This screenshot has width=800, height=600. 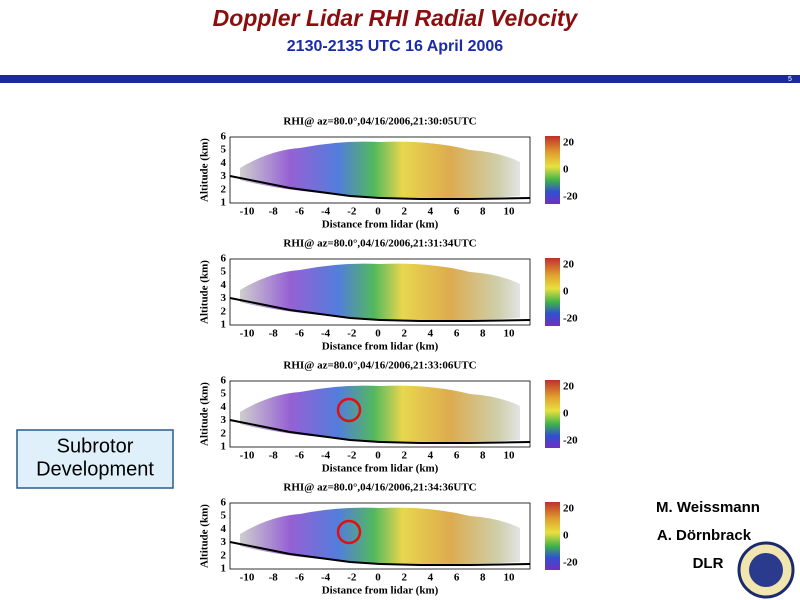 What do you see at coordinates (379, 244) in the screenshot?
I see `panel-title: RHI@ az=80.0°,04/16/2006,21:31:34UTC` at bounding box center [379, 244].